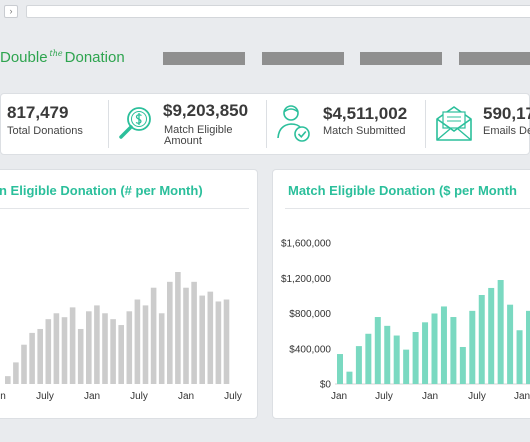 This screenshot has height=442, width=530. Describe the element at coordinates (364, 131) in the screenshot. I see `stat-label: Match Submitted` at that location.